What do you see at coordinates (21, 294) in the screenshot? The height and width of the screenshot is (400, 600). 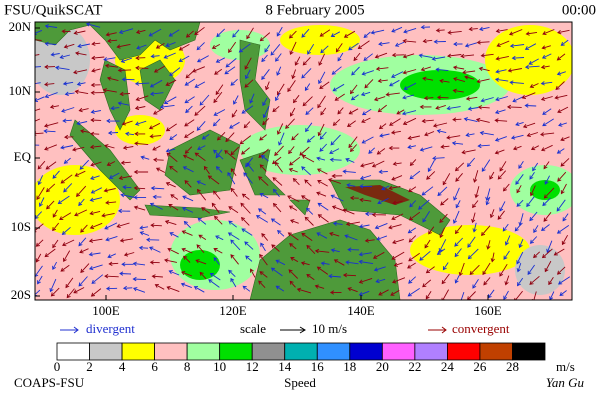 I see `lat-label: 20S` at bounding box center [21, 294].